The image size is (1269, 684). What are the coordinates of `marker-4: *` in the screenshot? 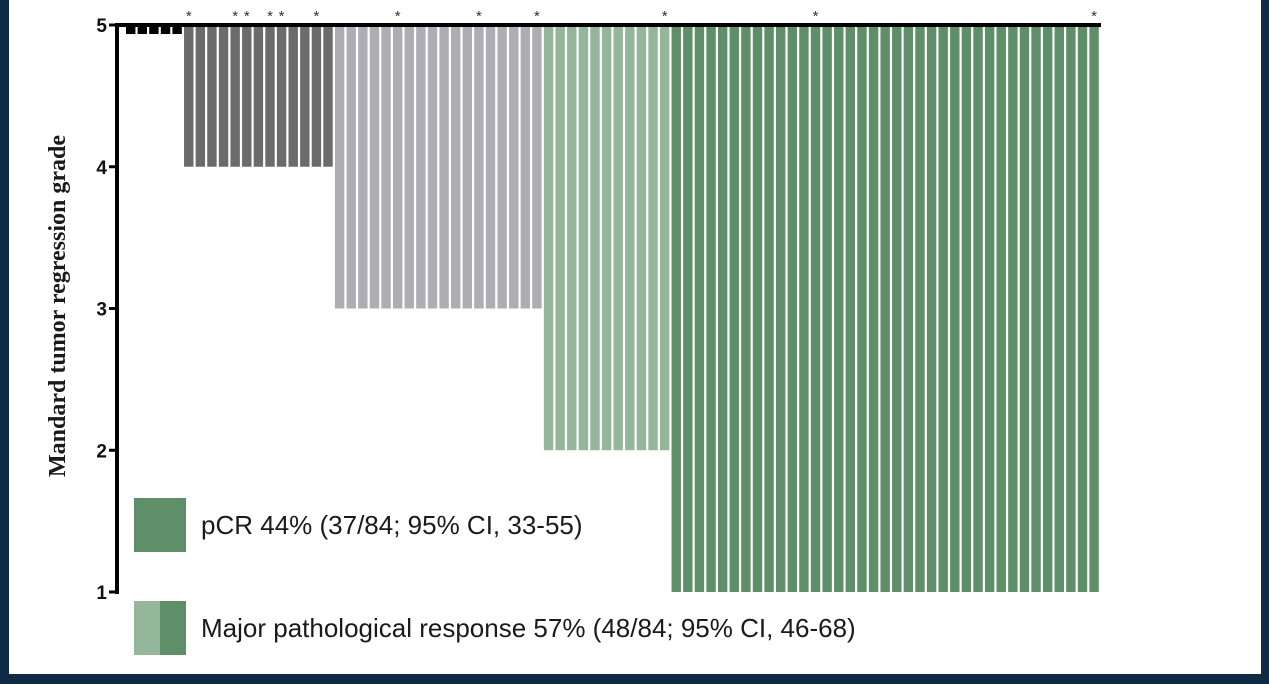 It's located at (270, 16).